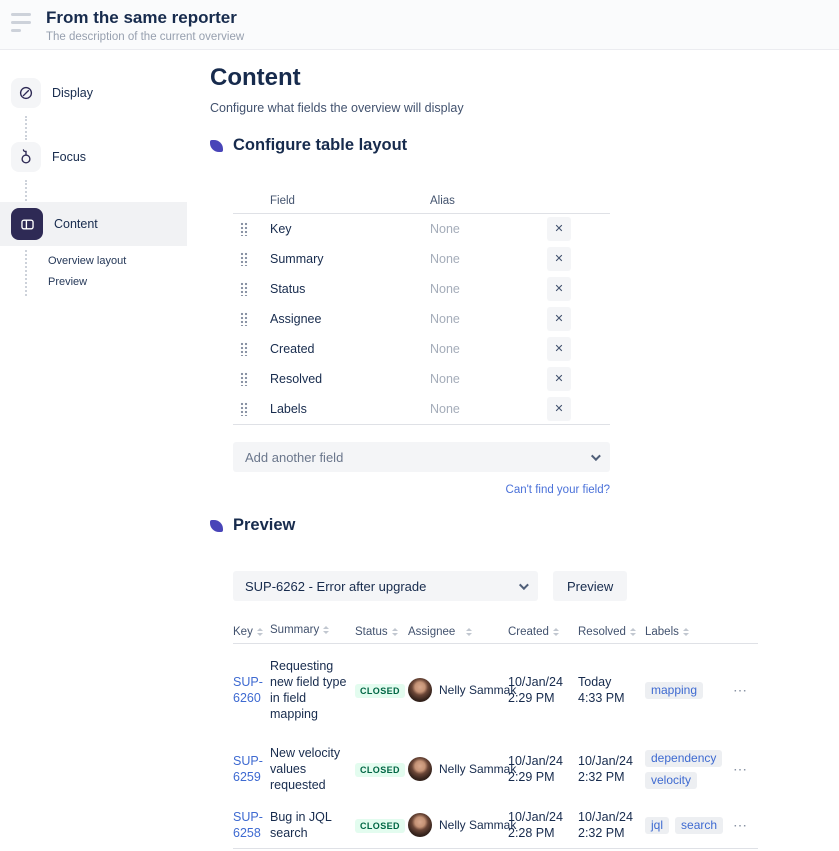 This screenshot has width=839, height=851. I want to click on section-heading-table-layout: Configure table layout, so click(308, 145).